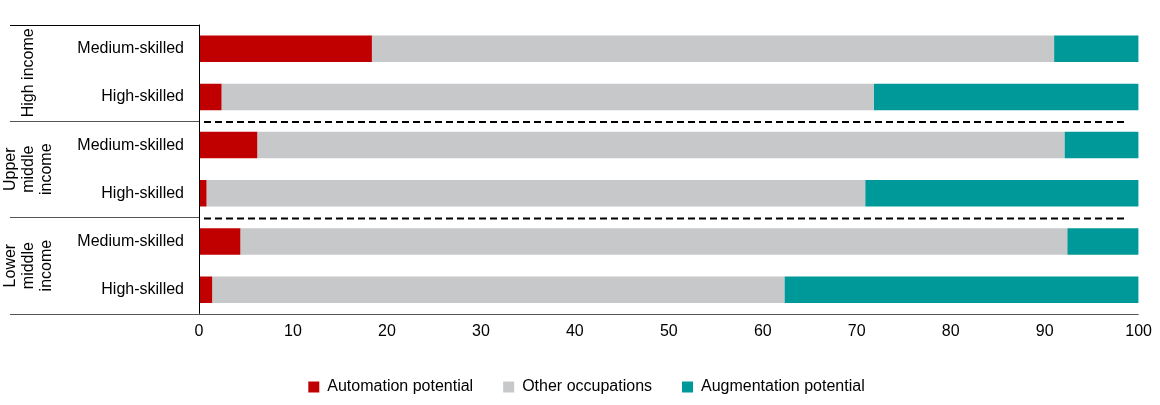 The width and height of the screenshot is (1160, 405). What do you see at coordinates (856, 330) in the screenshot?
I see `x-tick-label: 70` at bounding box center [856, 330].